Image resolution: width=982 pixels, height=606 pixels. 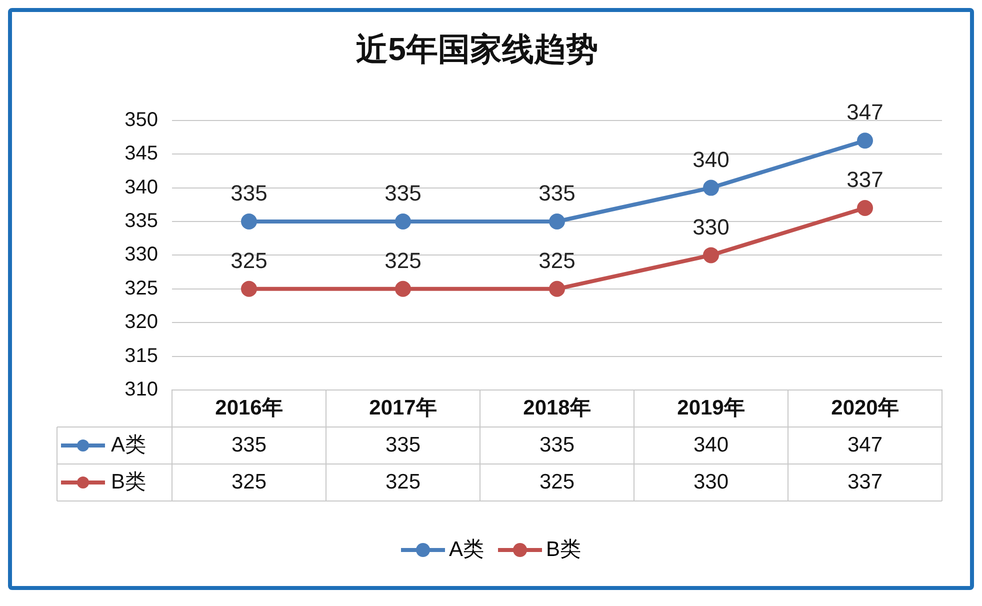 I want to click on legend-label: A类, so click(x=128, y=444).